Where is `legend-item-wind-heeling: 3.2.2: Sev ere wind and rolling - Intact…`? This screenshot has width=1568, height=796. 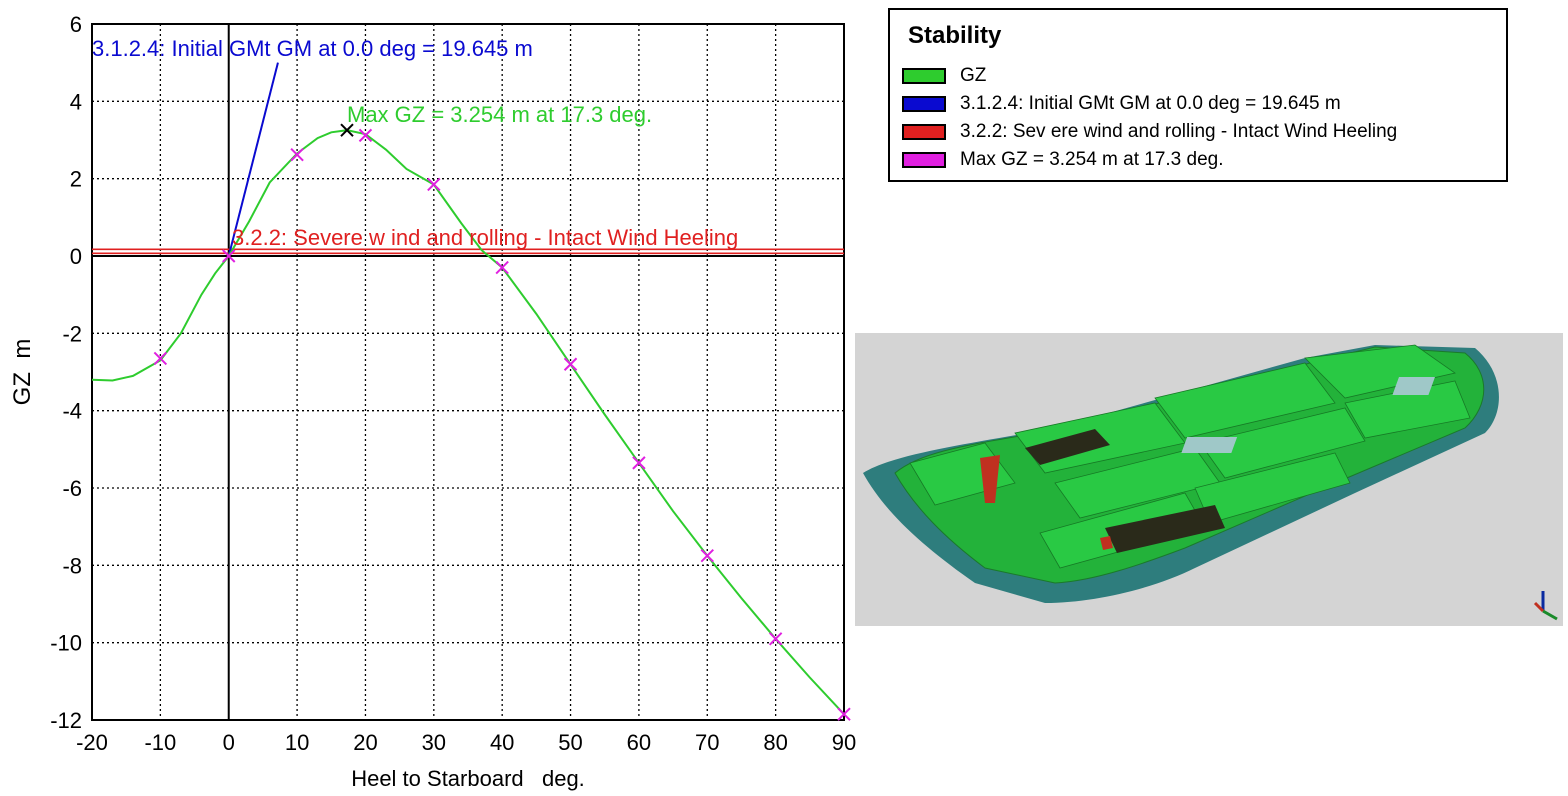 legend-item-wind-heeling: 3.2.2: Sev ere wind and rolling - Intact… is located at coordinates (1149, 132).